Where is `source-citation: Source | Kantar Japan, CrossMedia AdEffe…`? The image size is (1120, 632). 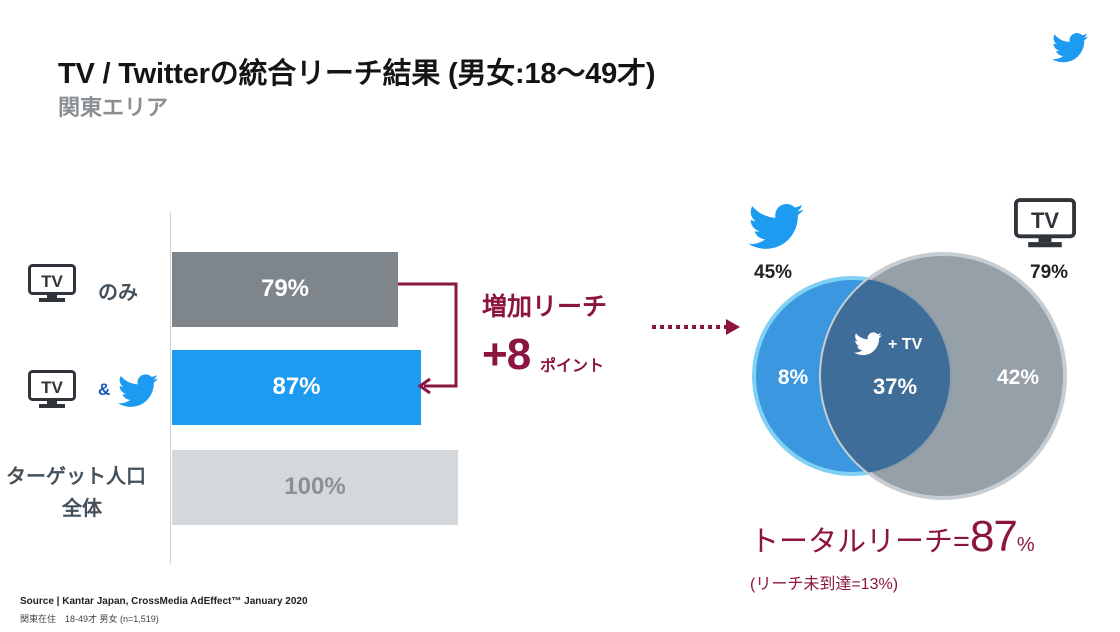
source-citation: Source | Kantar Japan, CrossMedia AdEffe… is located at coordinates (164, 601).